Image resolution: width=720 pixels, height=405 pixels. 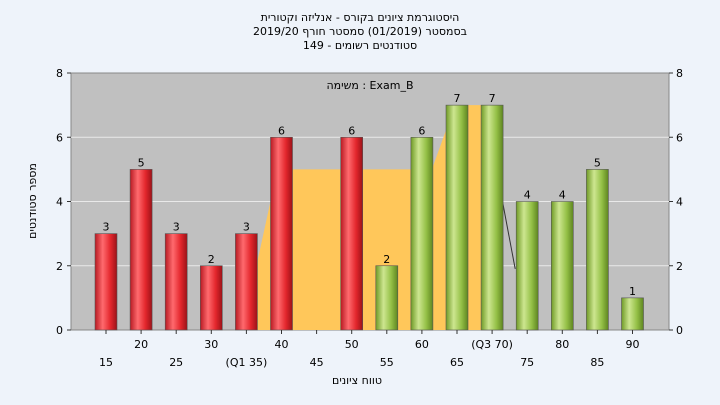 What do you see at coordinates (106, 362) in the screenshot?
I see `x-tick-label: 15` at bounding box center [106, 362].